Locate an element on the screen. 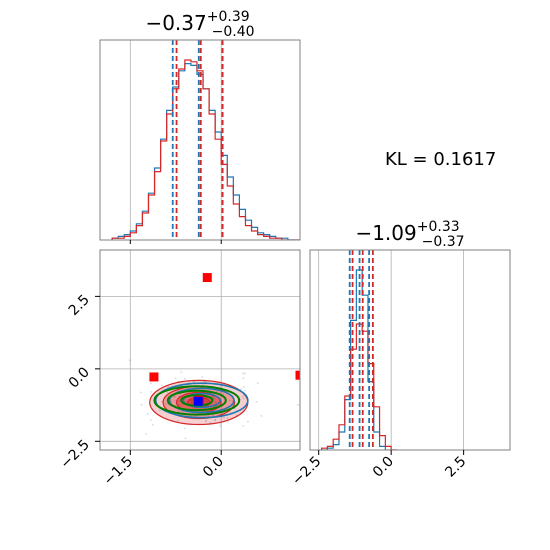  param1-hist-series-a is located at coordinates (205, 151).